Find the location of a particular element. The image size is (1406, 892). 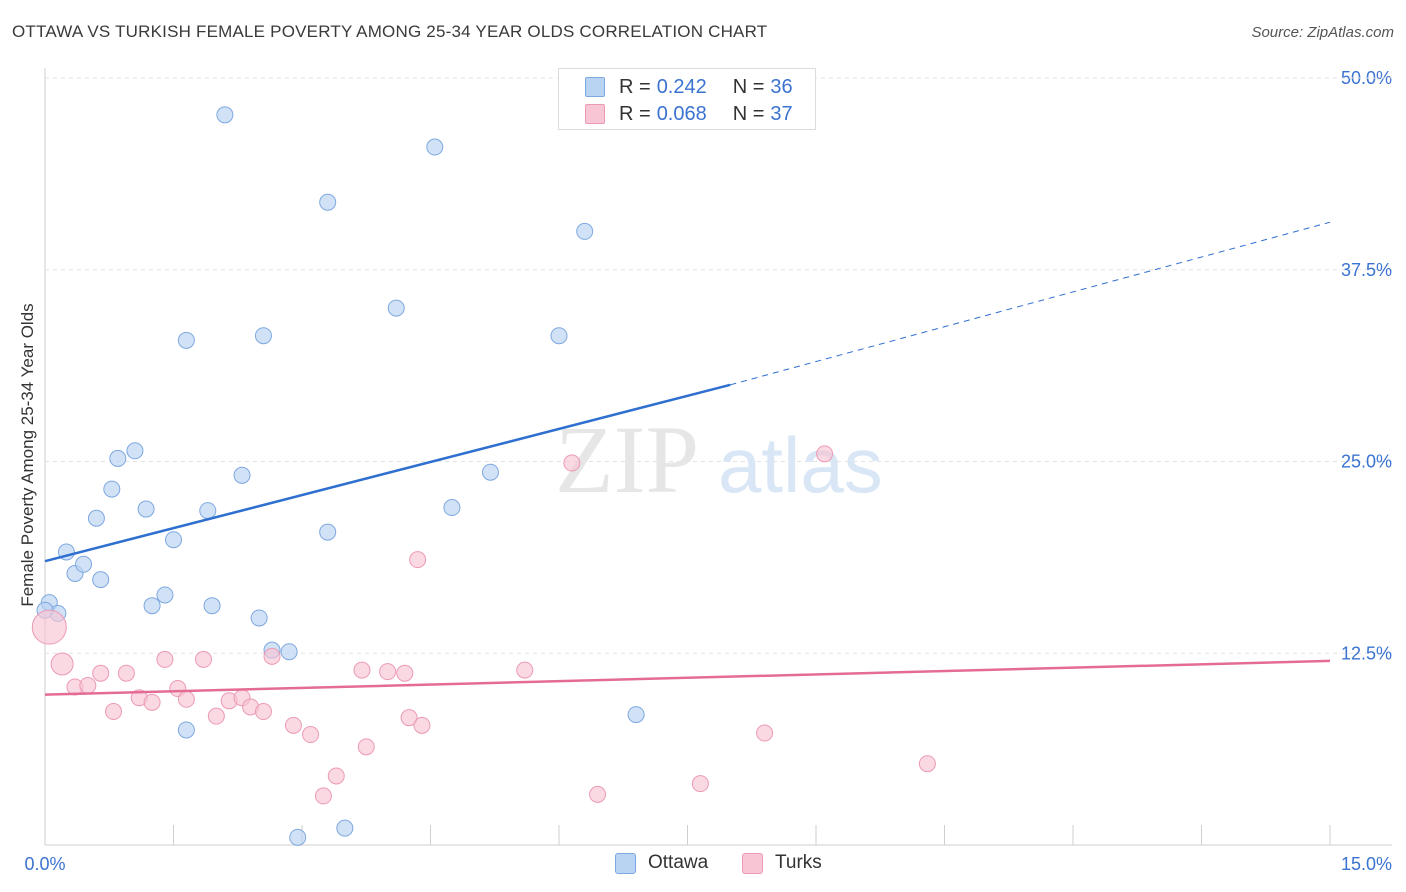

ottawa-n-value: 36 is located at coordinates (781, 86).